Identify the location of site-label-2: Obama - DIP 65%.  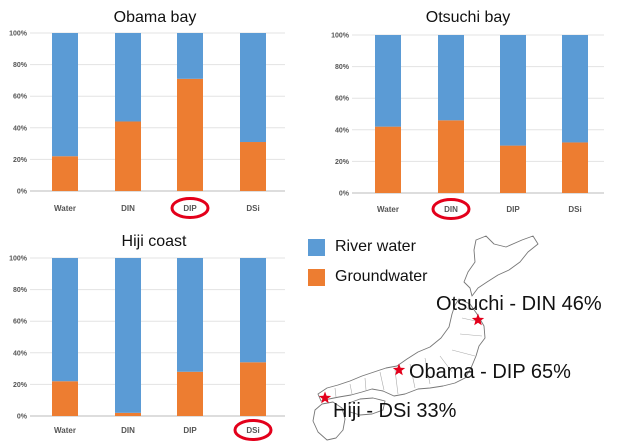
(490, 372).